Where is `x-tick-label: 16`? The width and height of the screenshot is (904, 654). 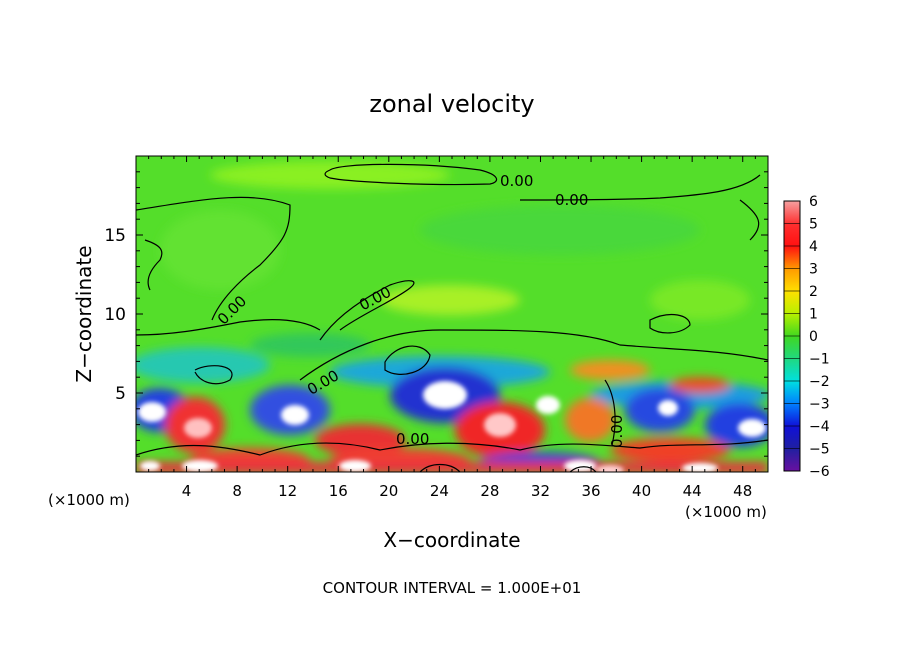 x-tick-label: 16 is located at coordinates (338, 491).